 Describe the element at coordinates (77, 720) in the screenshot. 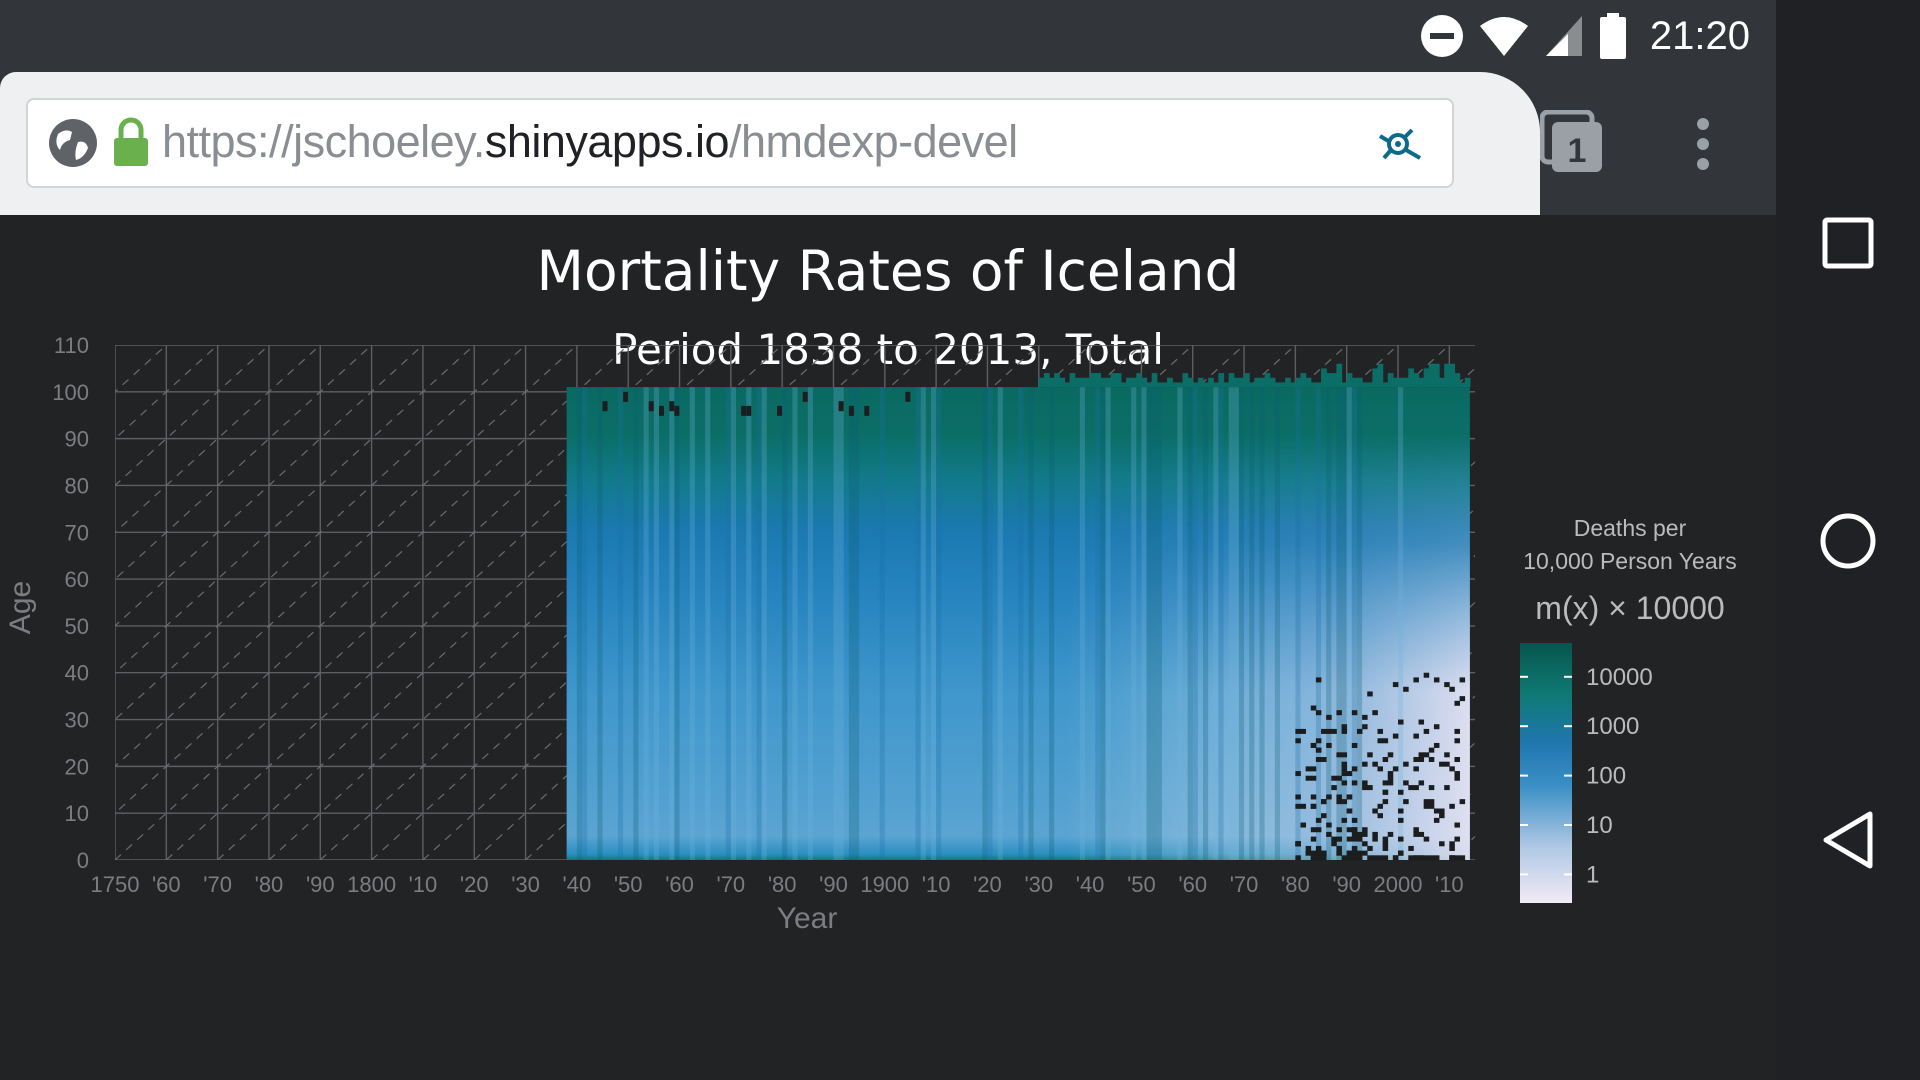

I see `y-tick-label: 30` at that location.